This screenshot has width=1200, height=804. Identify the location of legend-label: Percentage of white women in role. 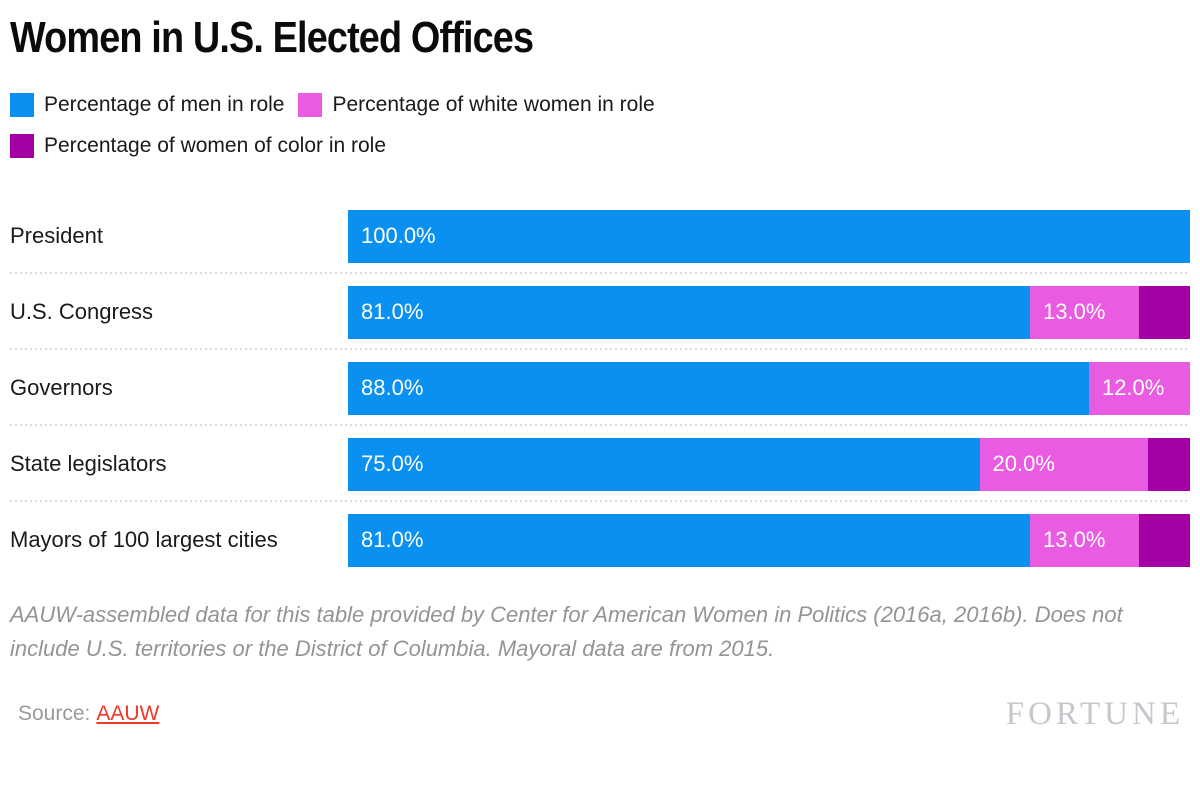
(493, 104).